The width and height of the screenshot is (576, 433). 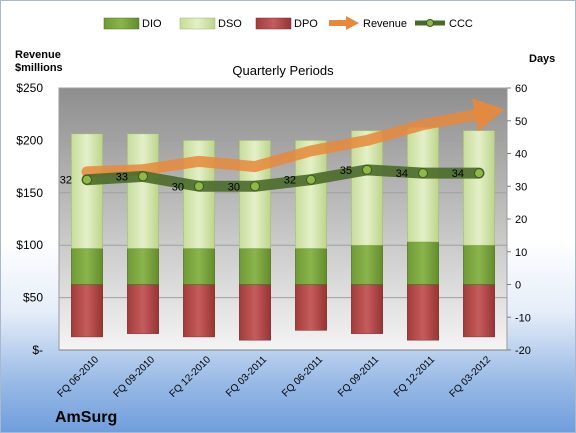 What do you see at coordinates (430, 23) in the screenshot?
I see `legend-swatch-marker` at bounding box center [430, 23].